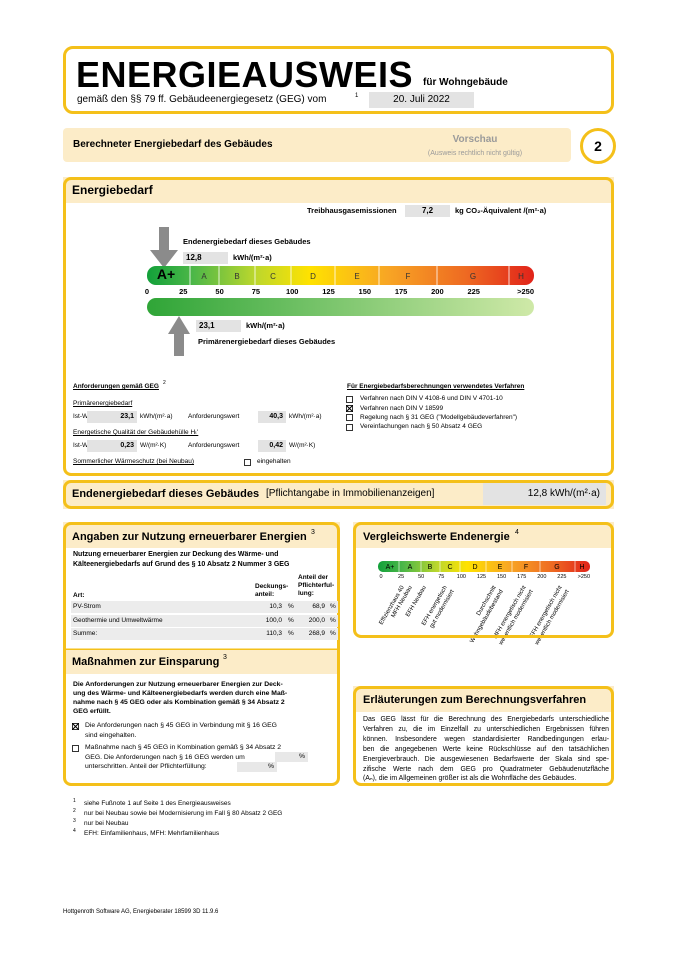  I want to click on text: 2, so click(74, 811).